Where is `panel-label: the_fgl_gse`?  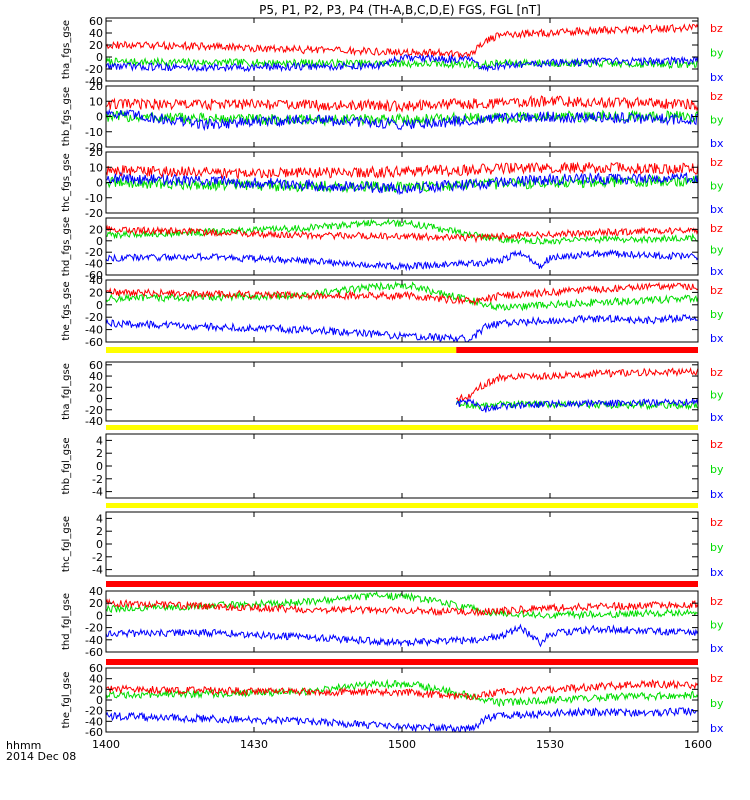 panel-label: the_fgl_gse is located at coordinates (66, 700).